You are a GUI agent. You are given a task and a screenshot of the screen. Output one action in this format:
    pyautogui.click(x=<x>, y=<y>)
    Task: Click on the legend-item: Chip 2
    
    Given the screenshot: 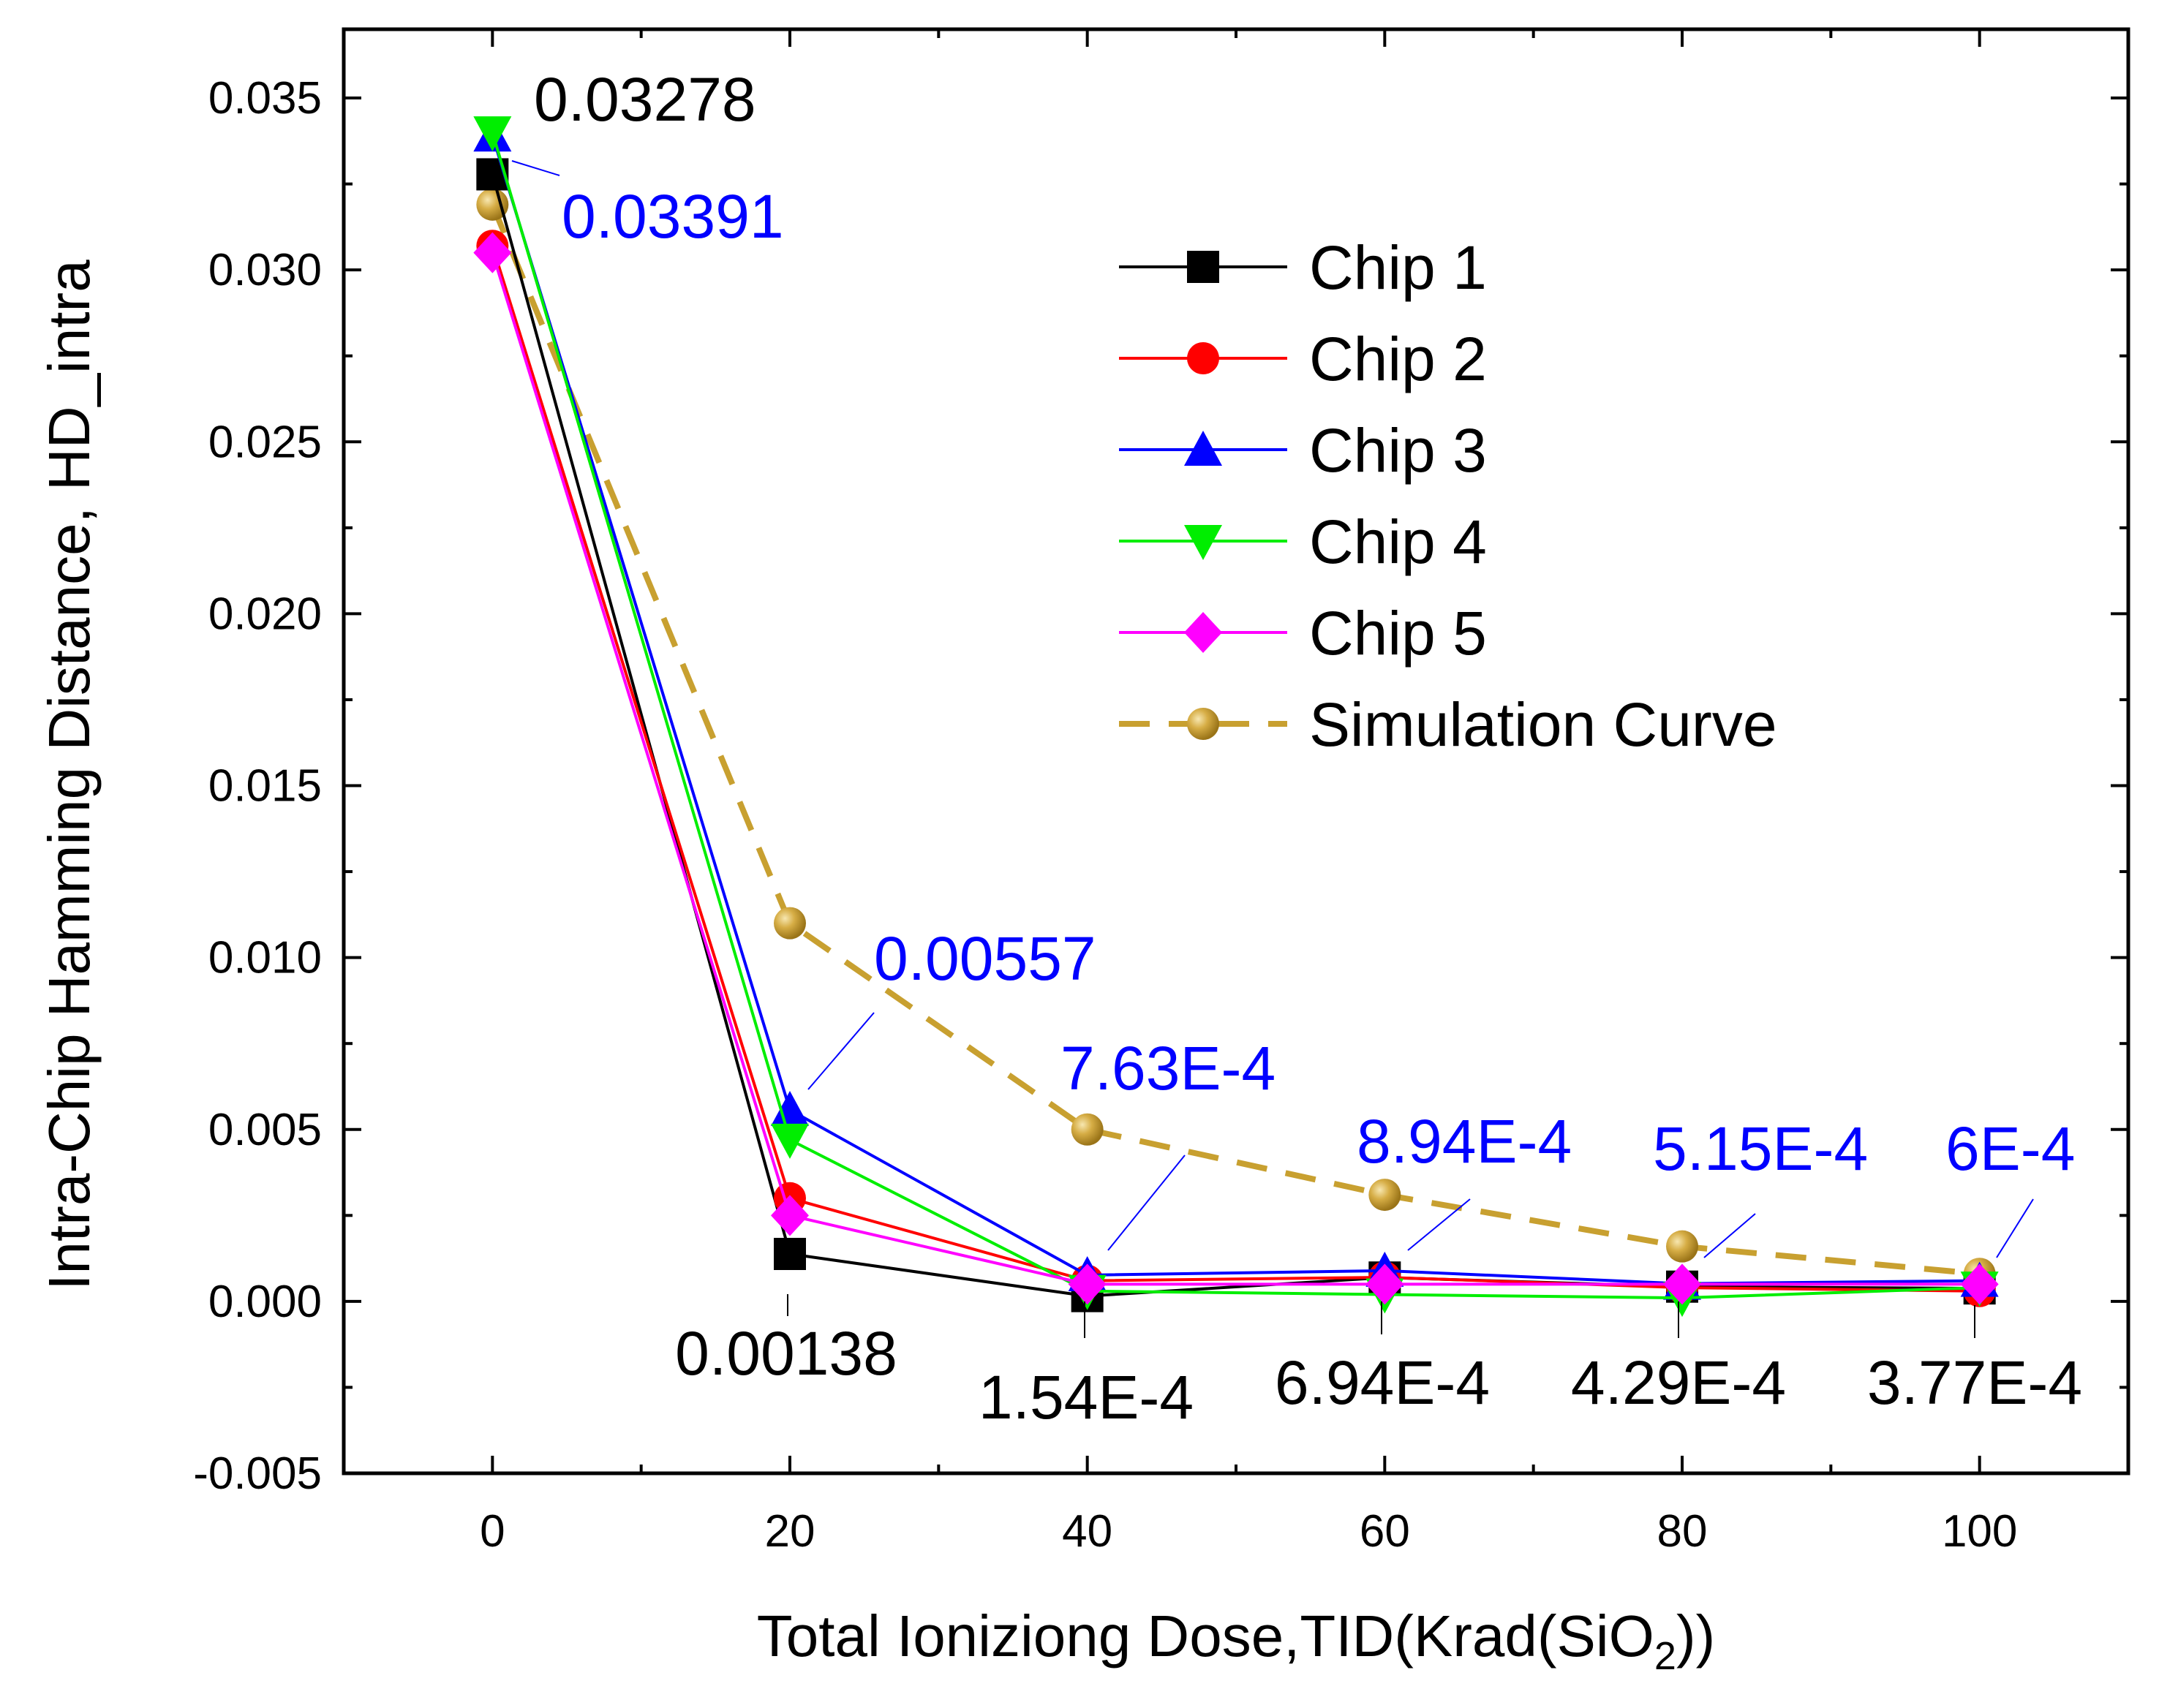 What is the action you would take?
    pyautogui.click(x=1303, y=359)
    